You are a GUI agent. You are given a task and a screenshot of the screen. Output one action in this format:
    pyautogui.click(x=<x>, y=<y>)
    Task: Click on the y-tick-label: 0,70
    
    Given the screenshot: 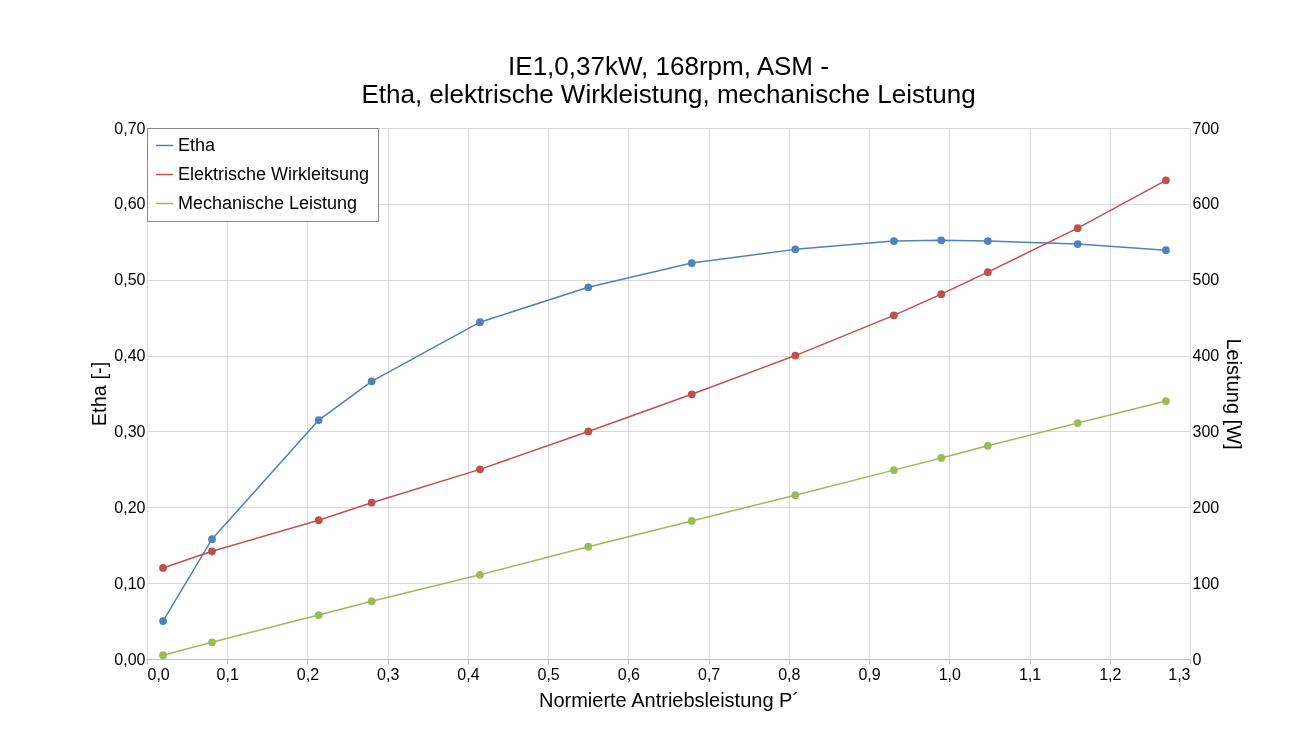 What is the action you would take?
    pyautogui.click(x=130, y=128)
    